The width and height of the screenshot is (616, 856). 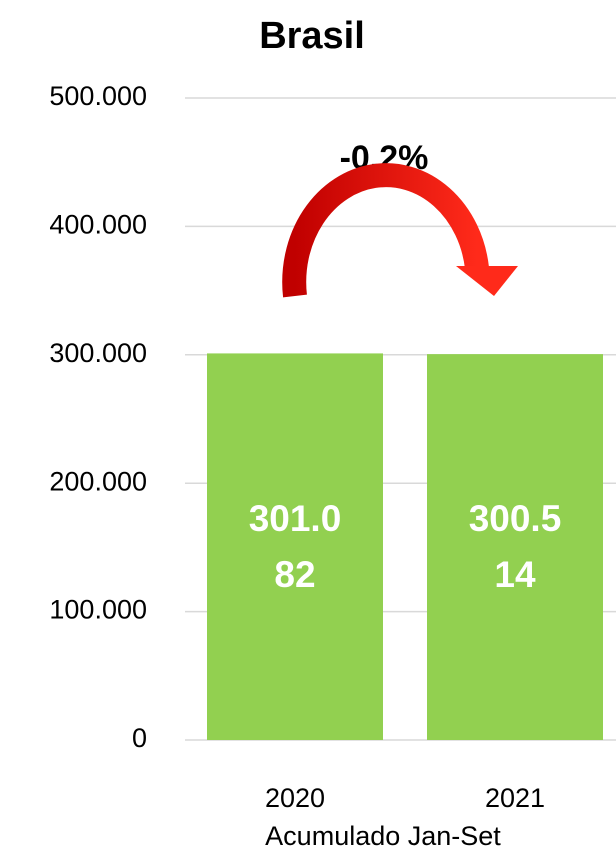 What do you see at coordinates (139, 738) in the screenshot?
I see `y-tick-label: 0` at bounding box center [139, 738].